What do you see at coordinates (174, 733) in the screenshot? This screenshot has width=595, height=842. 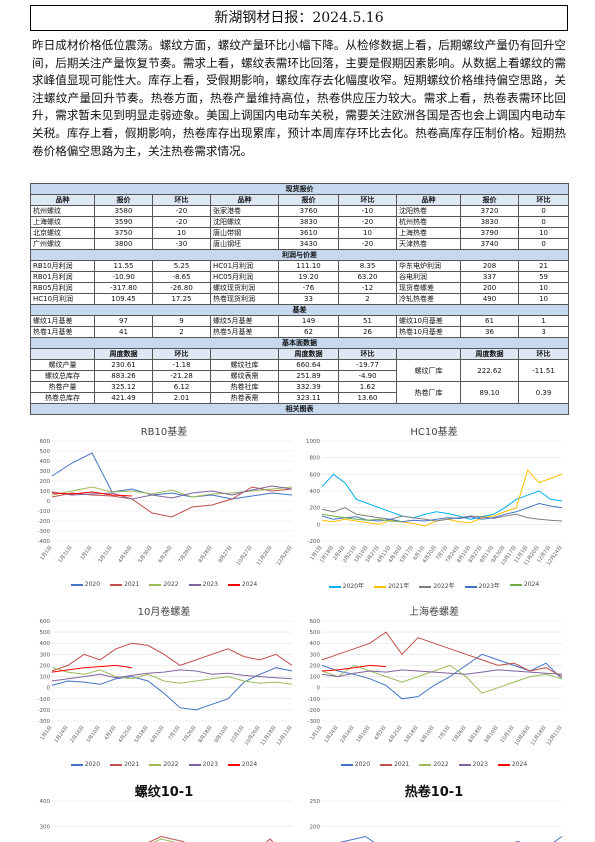 I see `x-tick-label: 7月3日` at bounding box center [174, 733].